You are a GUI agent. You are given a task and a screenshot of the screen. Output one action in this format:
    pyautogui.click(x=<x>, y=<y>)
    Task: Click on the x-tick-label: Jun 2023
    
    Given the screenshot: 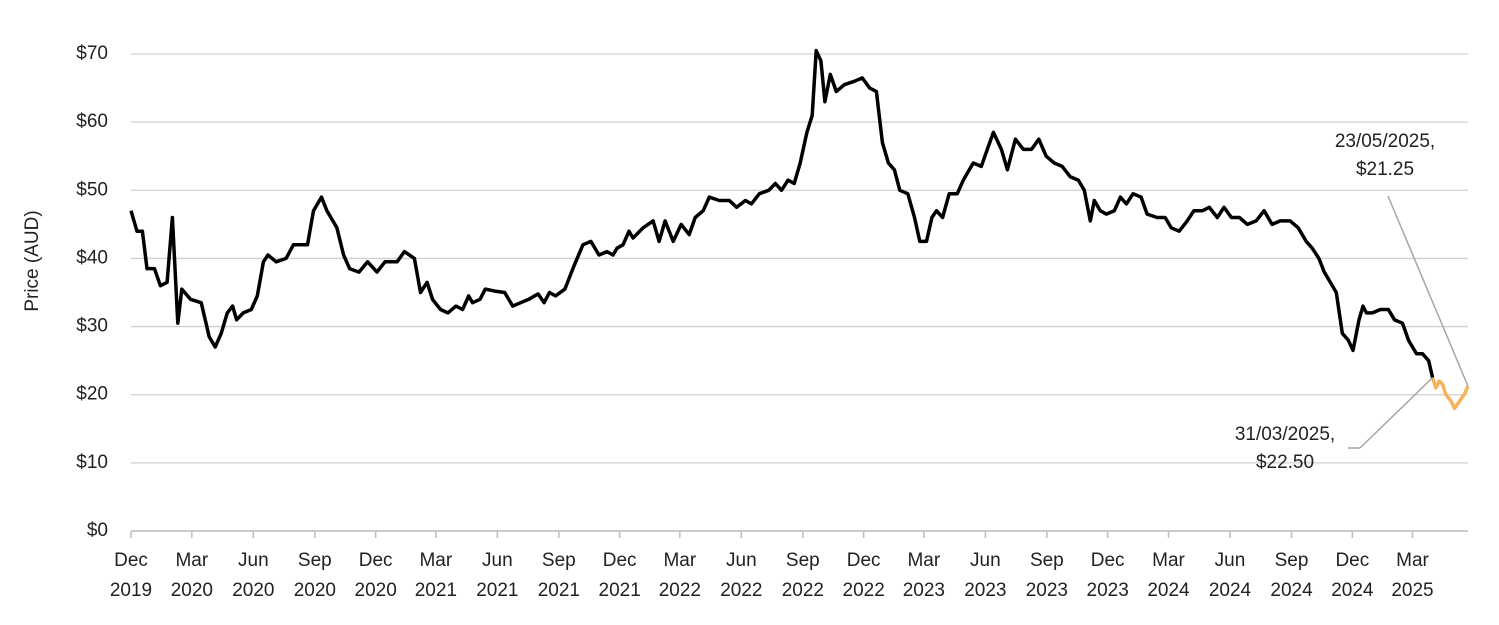 What is the action you would take?
    pyautogui.click(x=985, y=575)
    